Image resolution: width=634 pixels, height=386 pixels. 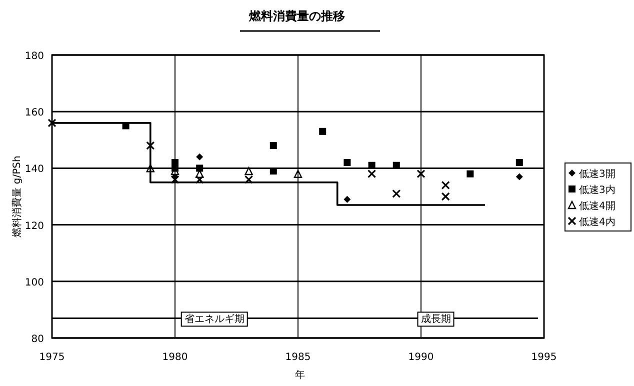 I want to click on y-tick-label: 140, so click(x=34, y=170).